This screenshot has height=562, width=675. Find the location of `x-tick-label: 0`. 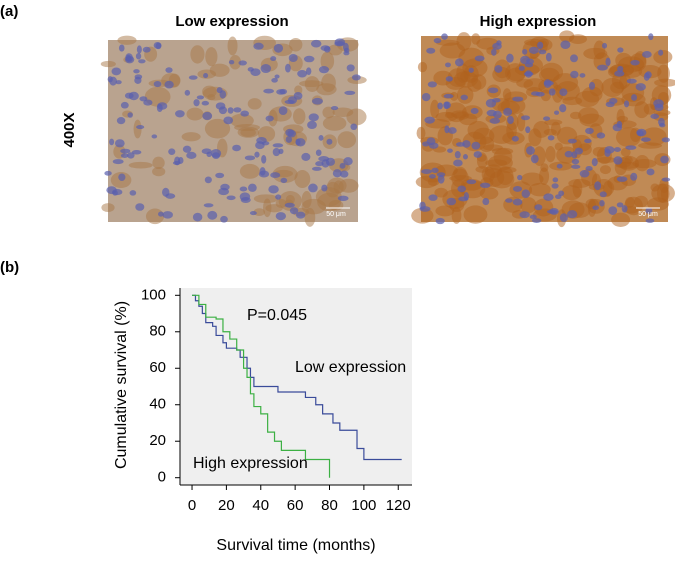

x-tick-label: 0 is located at coordinates (192, 505).